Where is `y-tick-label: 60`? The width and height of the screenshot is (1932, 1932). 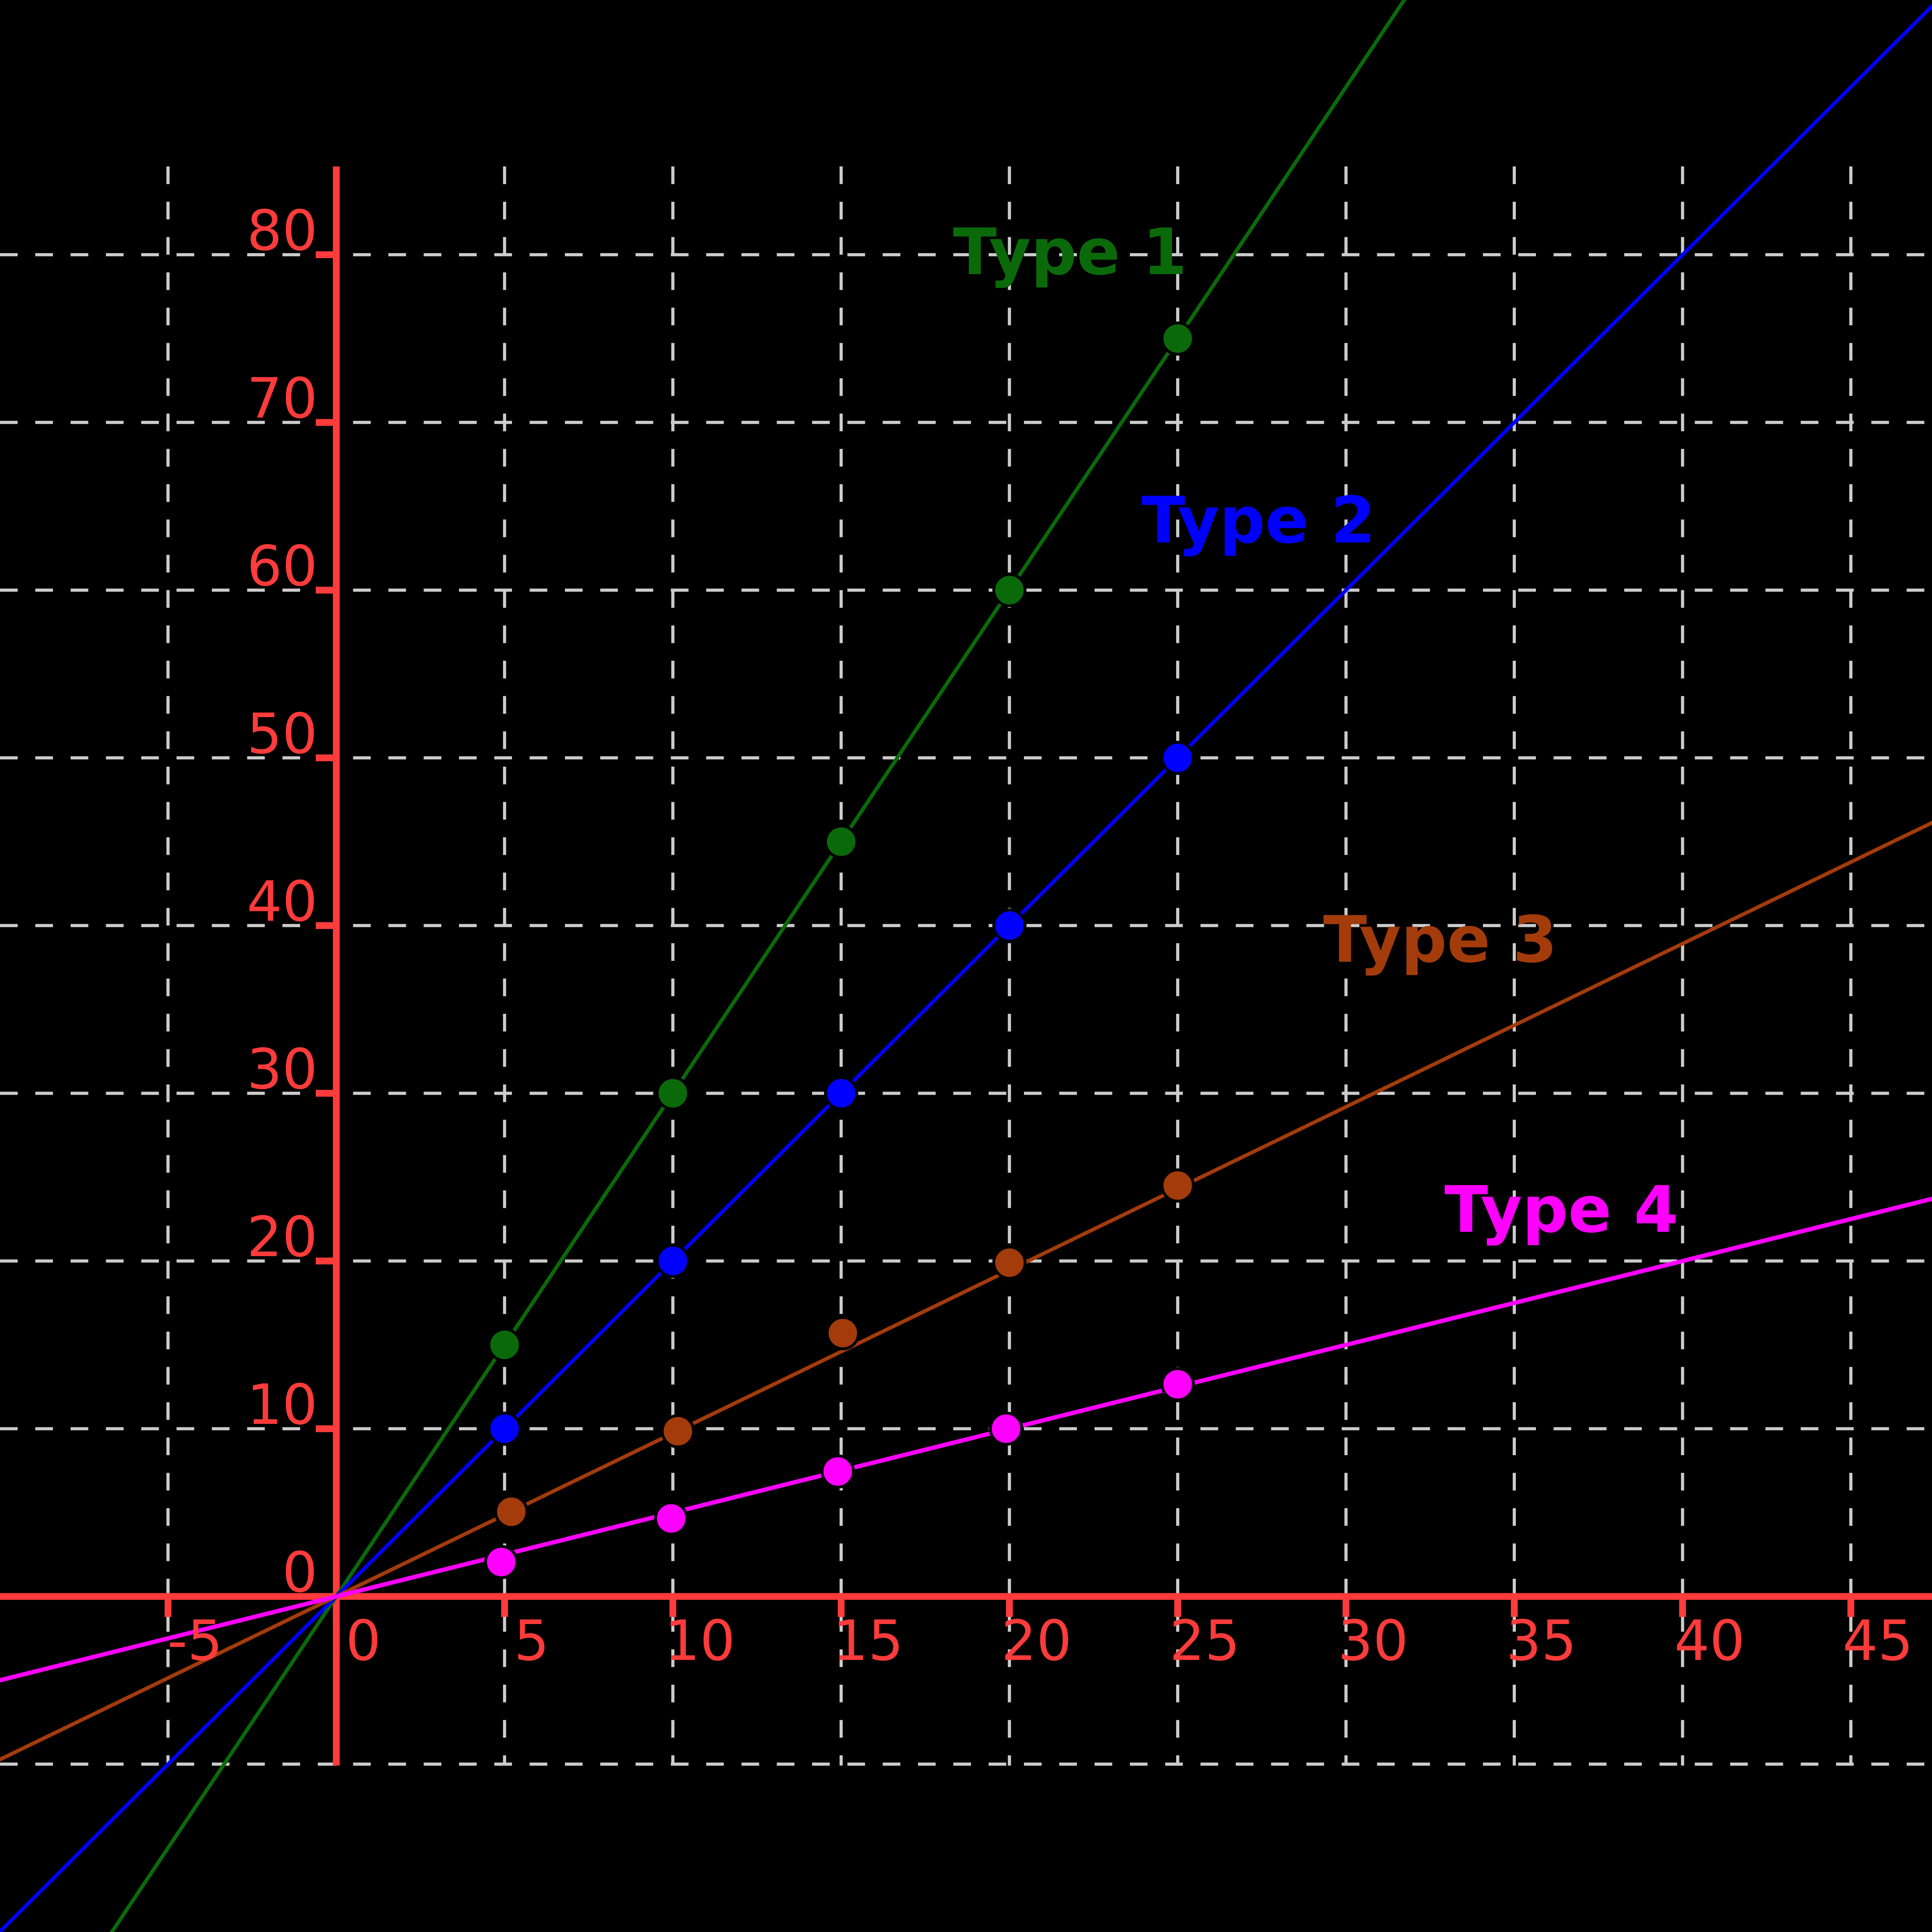
y-tick-label: 60 is located at coordinates (282, 567).